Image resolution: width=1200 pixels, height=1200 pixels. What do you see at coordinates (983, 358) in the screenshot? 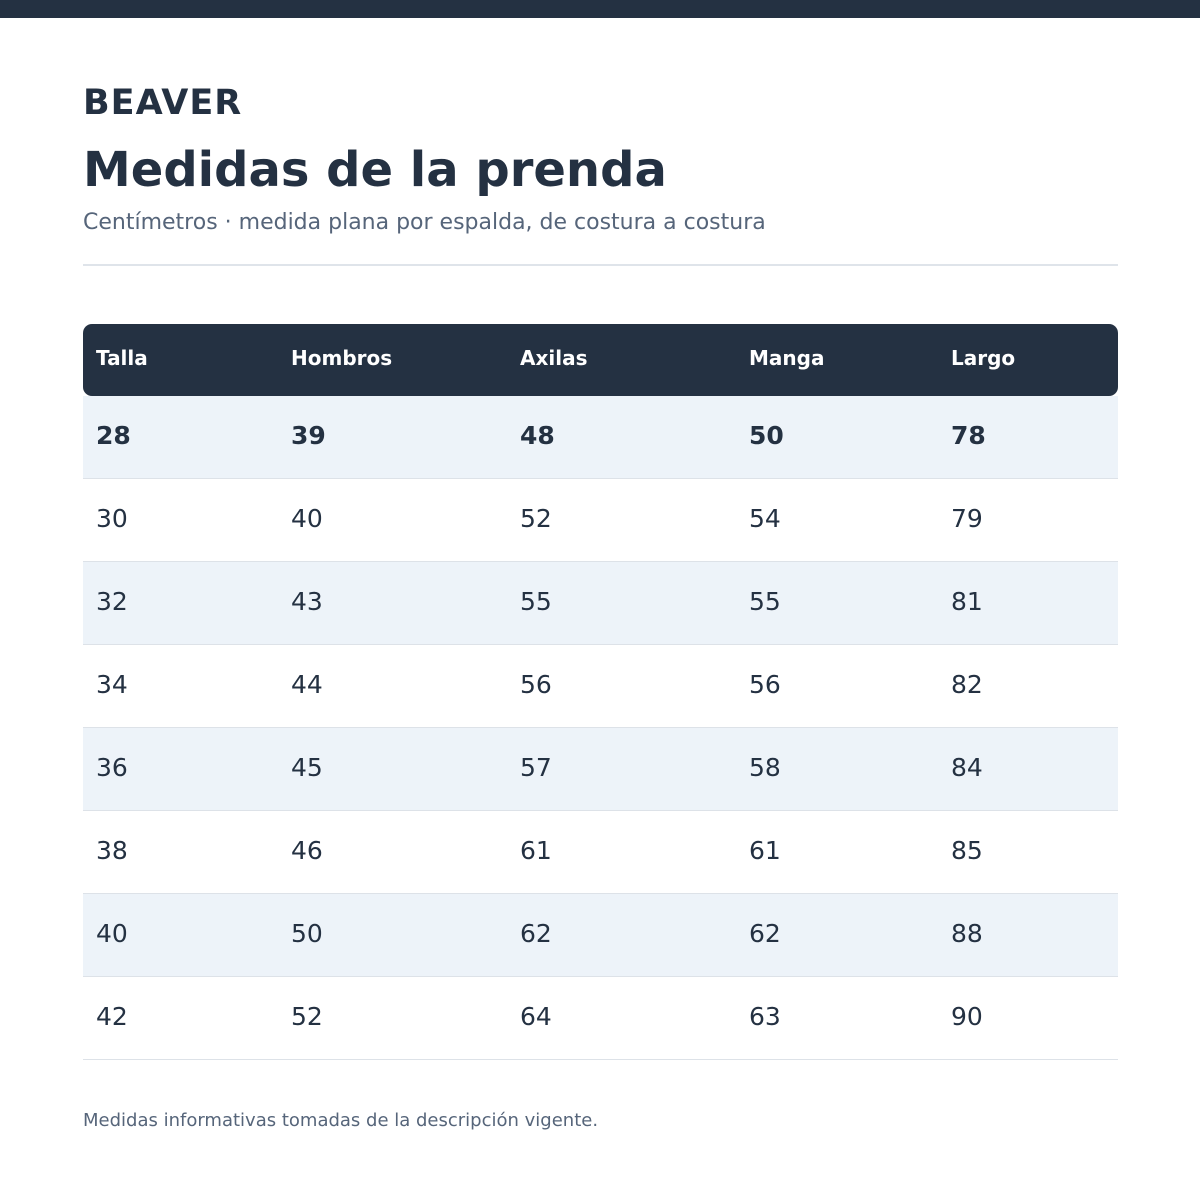
I see `column-header-largo: Largo` at bounding box center [983, 358].